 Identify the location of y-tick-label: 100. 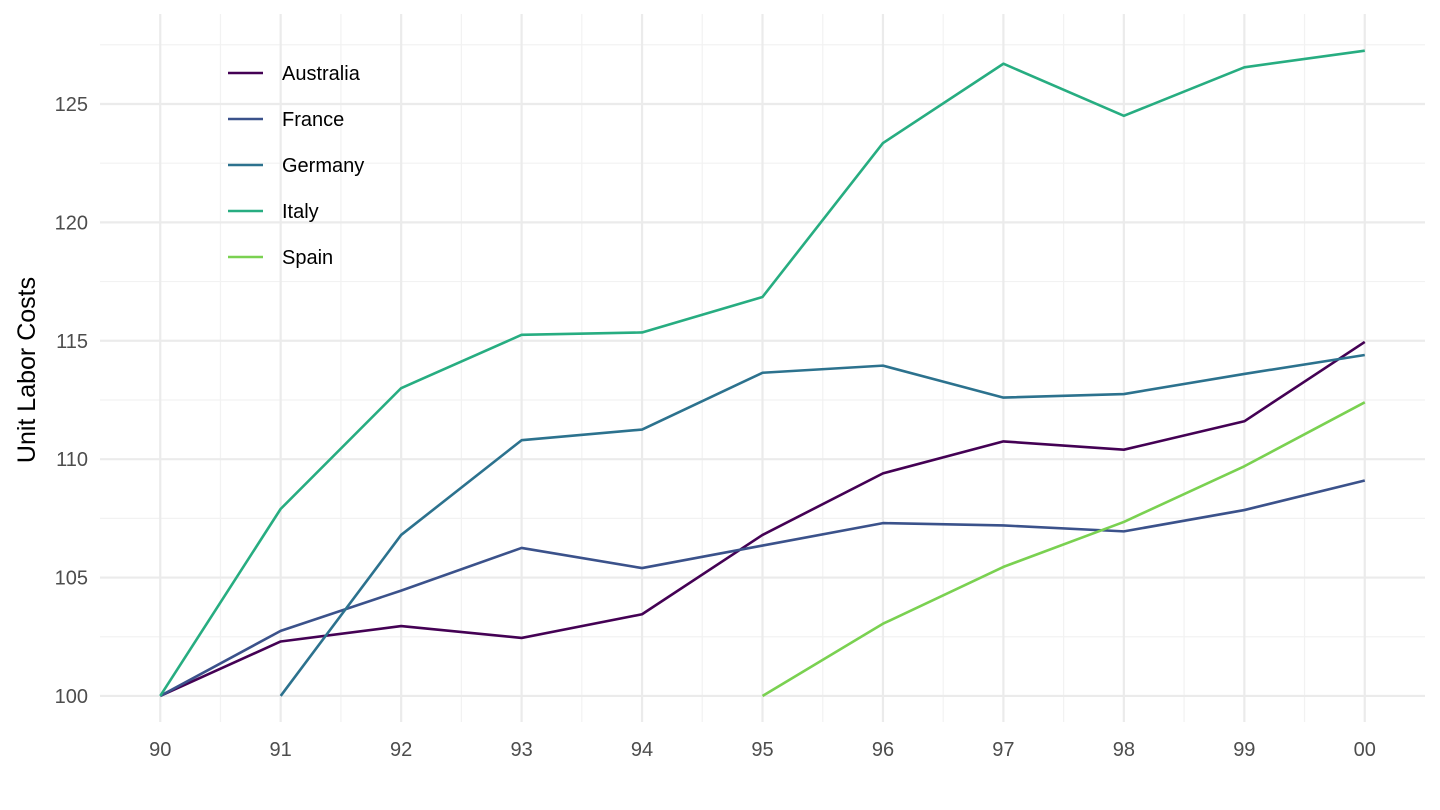
(71, 697).